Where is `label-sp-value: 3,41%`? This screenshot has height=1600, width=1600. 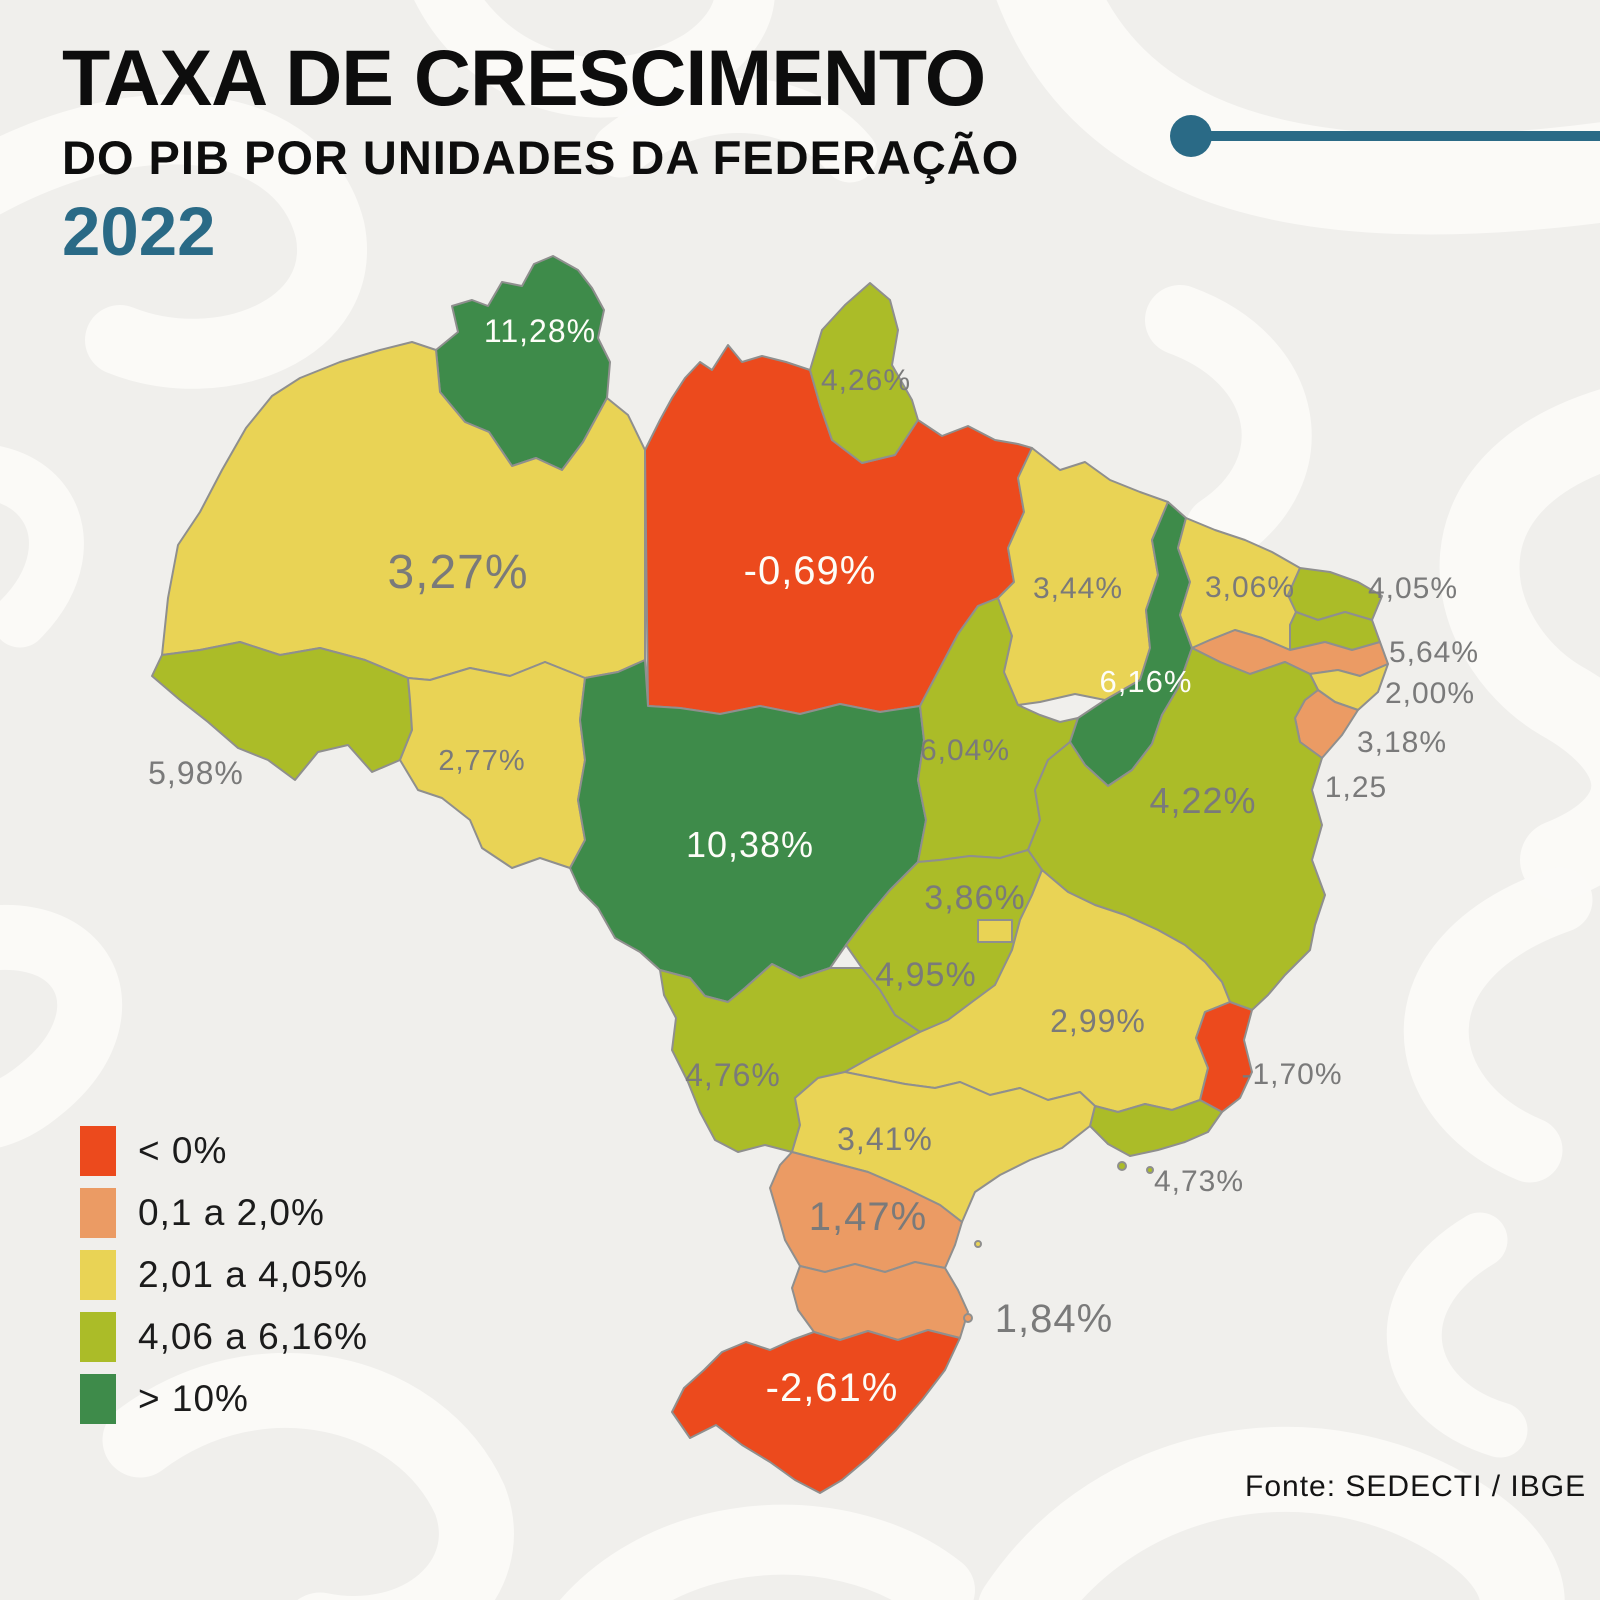 label-sp-value: 3,41% is located at coordinates (885, 1139).